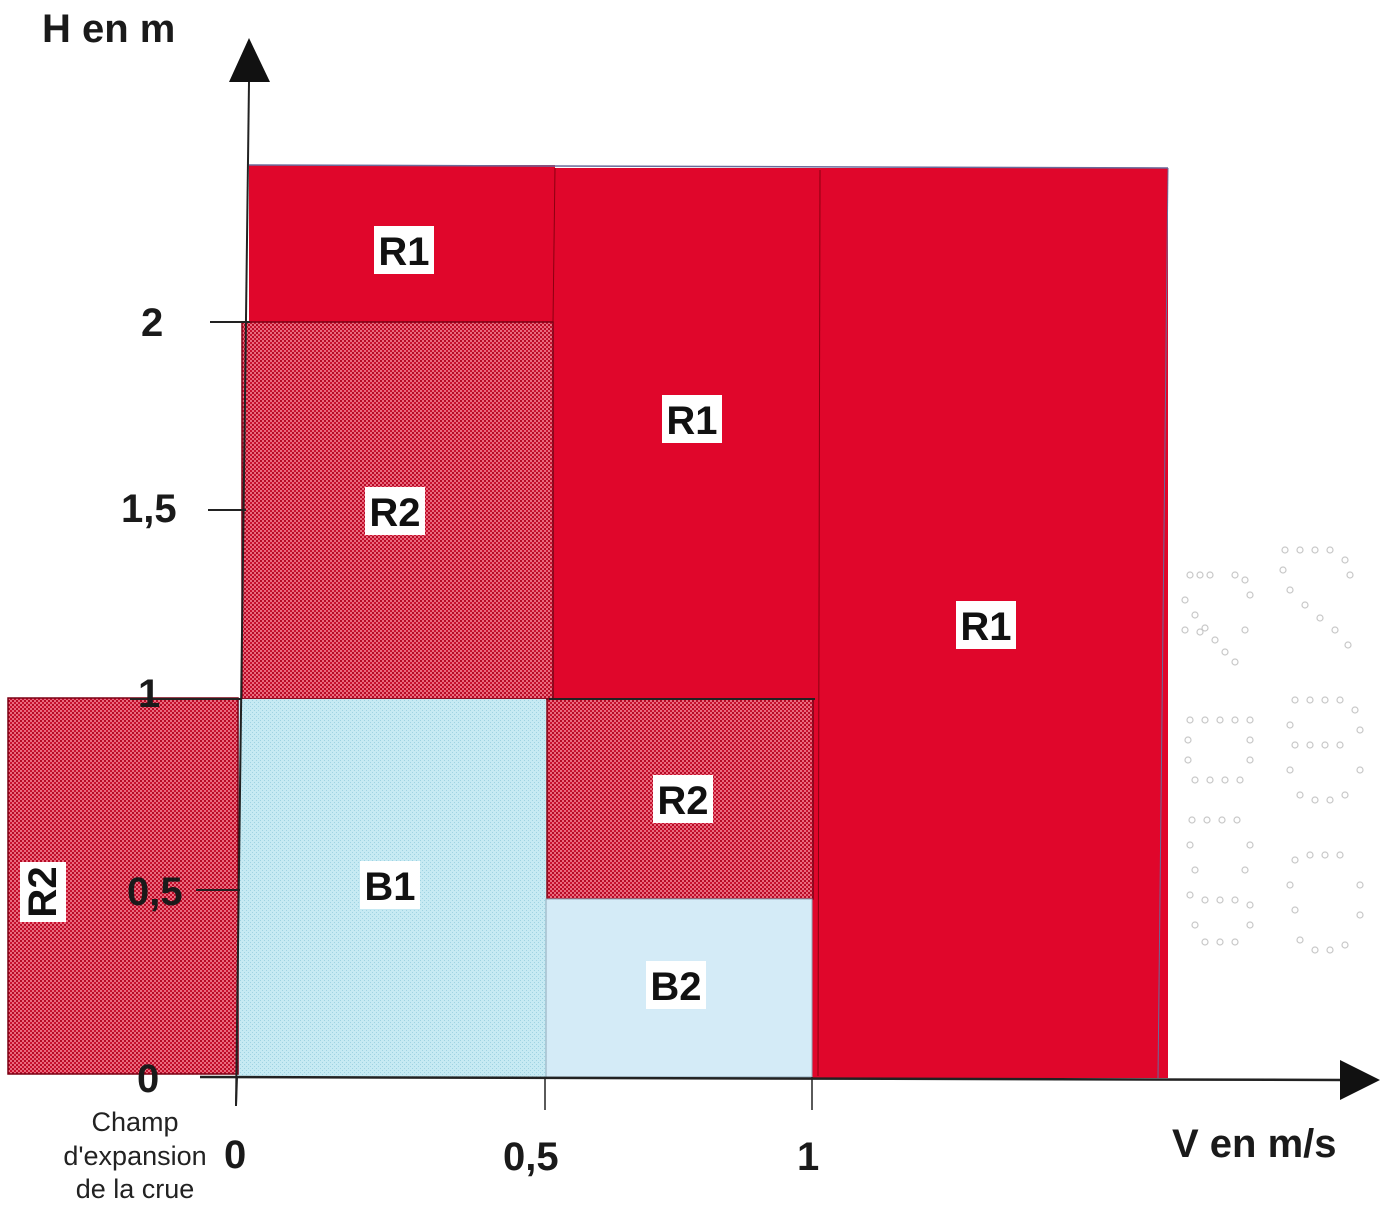  Describe the element at coordinates (148, 1079) in the screenshot. I see `y-tick-label-0: 0` at that location.